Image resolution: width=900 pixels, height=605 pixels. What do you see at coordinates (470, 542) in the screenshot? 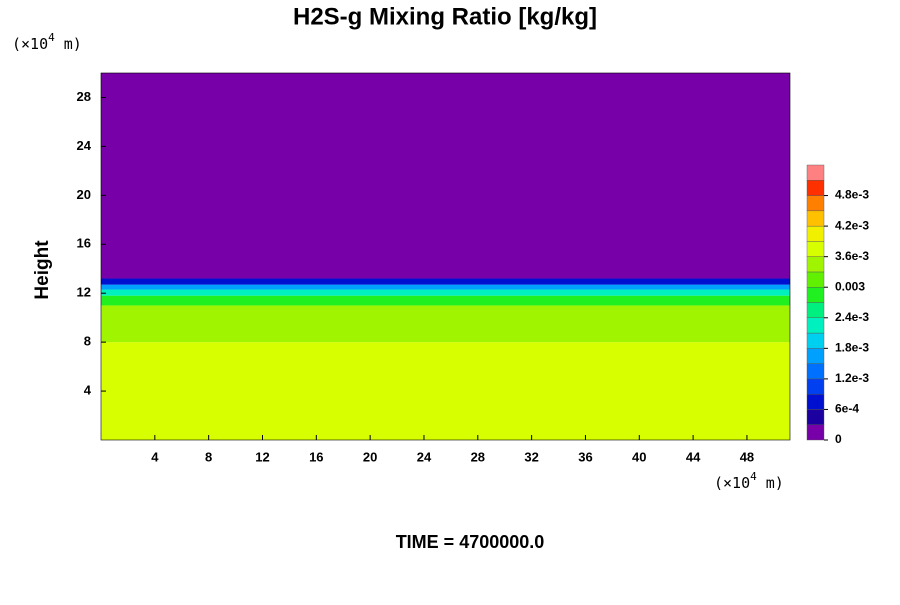
I see `time-label: TIME = 4700000.0` at bounding box center [470, 542].